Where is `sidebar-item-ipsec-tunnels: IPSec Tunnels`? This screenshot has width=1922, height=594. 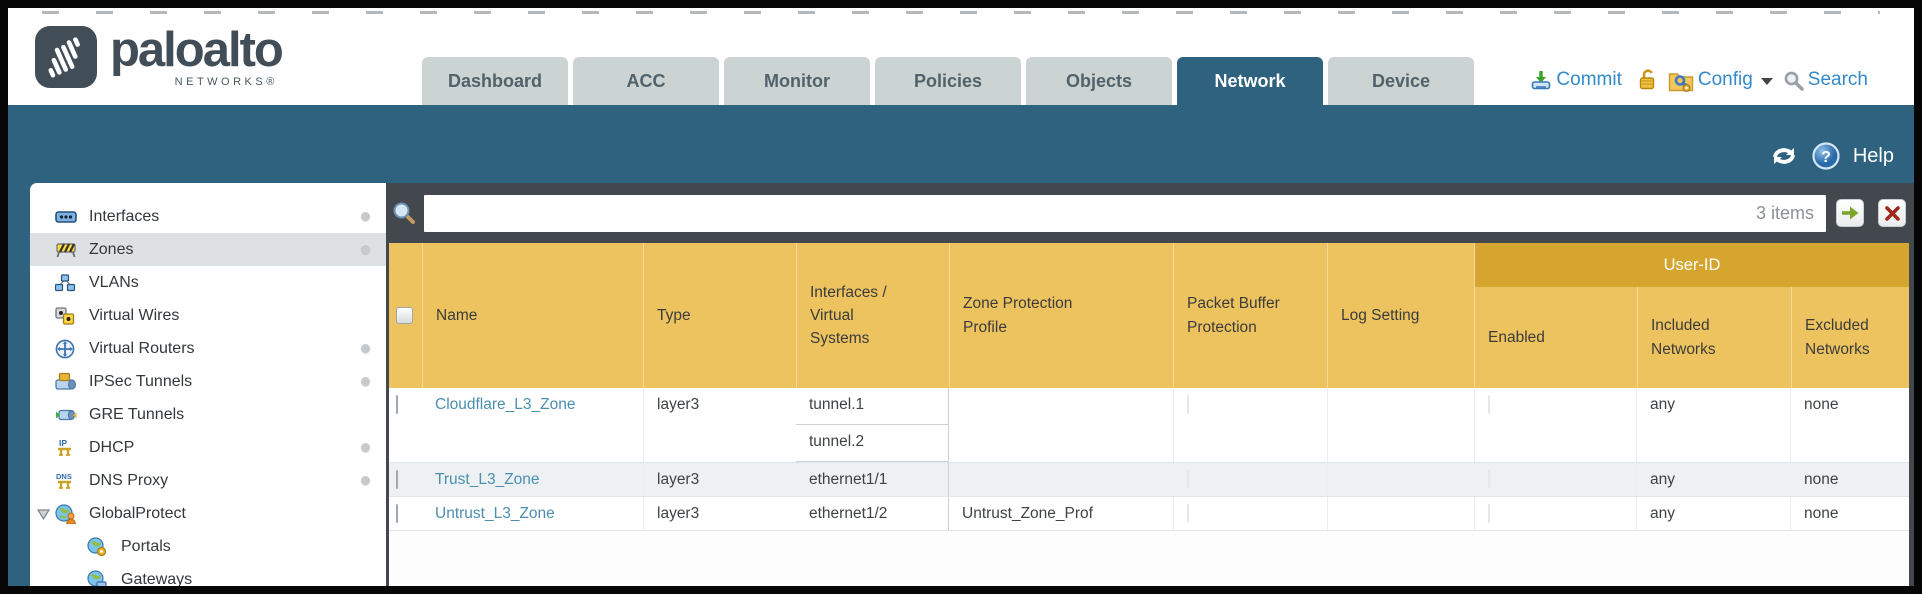
sidebar-item-ipsec-tunnels: IPSec Tunnels is located at coordinates (208, 381).